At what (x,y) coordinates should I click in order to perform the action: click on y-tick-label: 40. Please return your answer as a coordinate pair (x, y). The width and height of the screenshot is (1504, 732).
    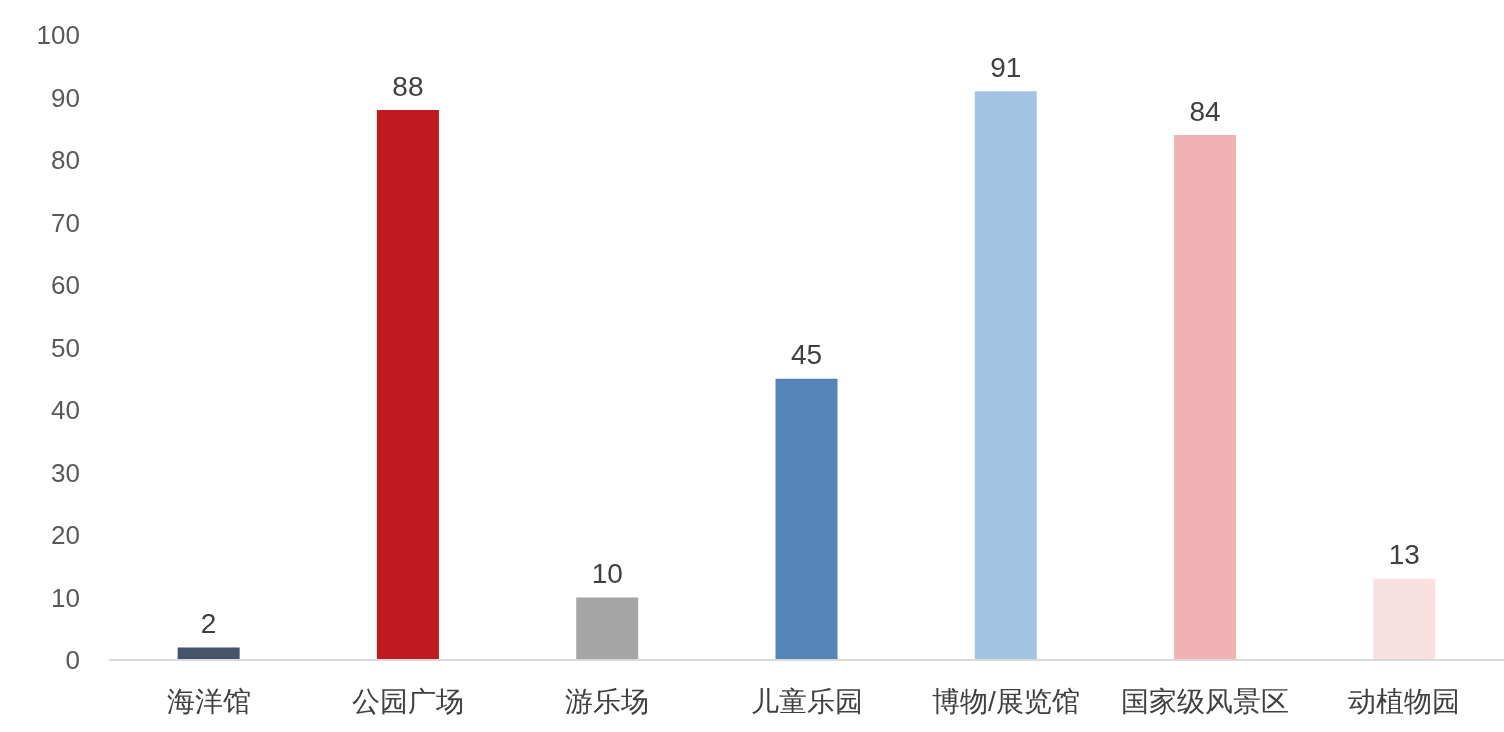
    Looking at the image, I should click on (65, 410).